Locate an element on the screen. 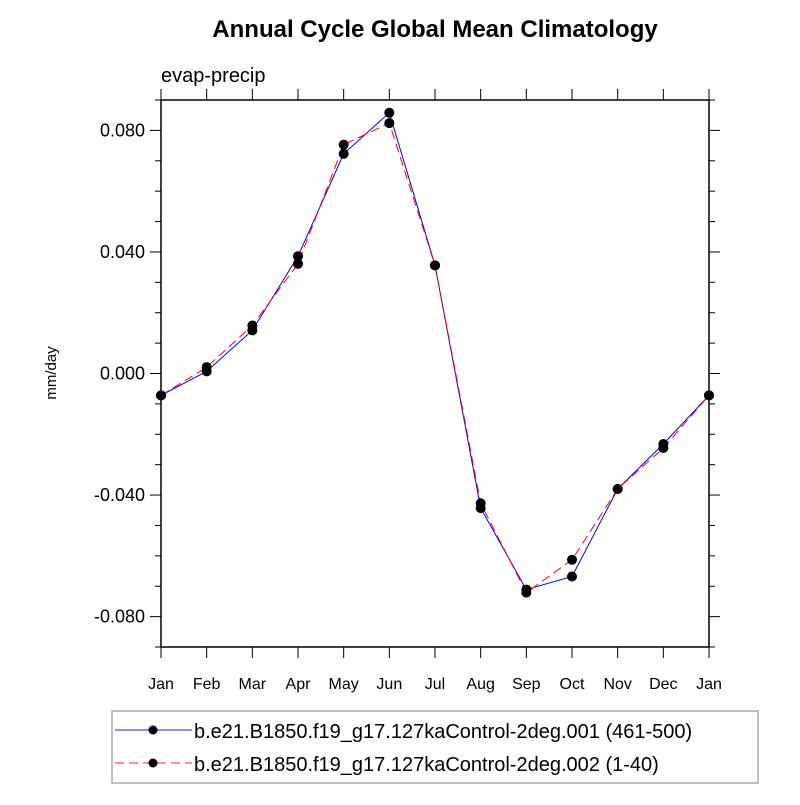 The image size is (800, 805). y-tick-label: 0.040 is located at coordinates (122, 252).